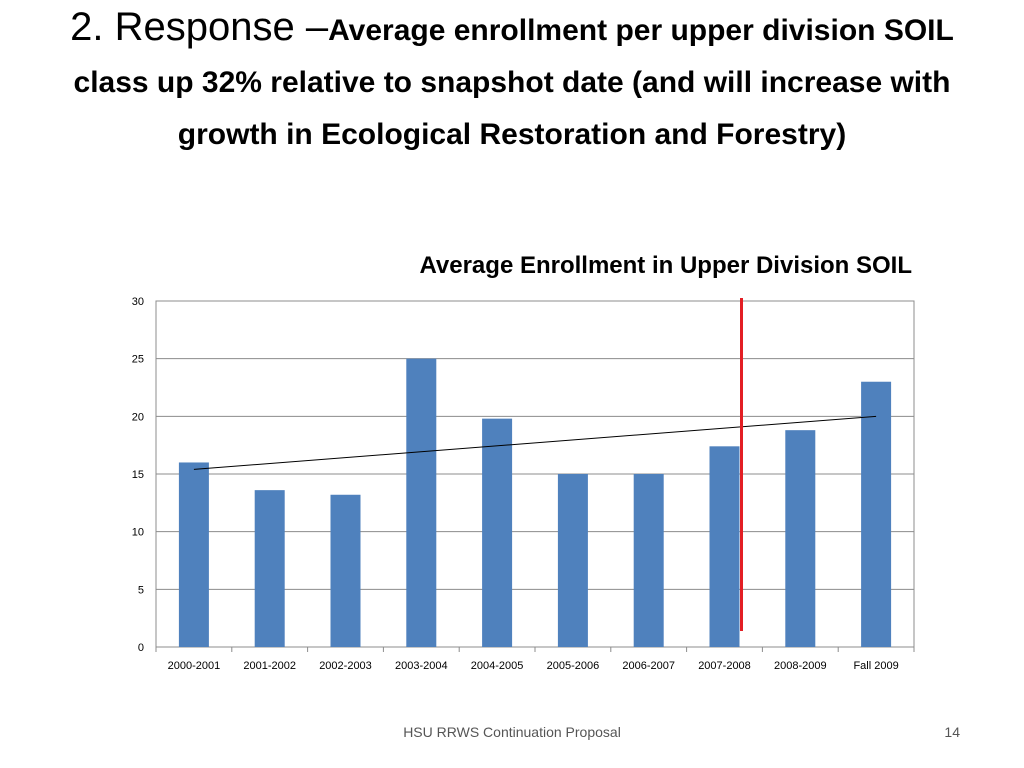 Image resolution: width=1024 pixels, height=768 pixels. Describe the element at coordinates (724, 666) in the screenshot. I see `x-tick-label: 2007-2008` at that location.